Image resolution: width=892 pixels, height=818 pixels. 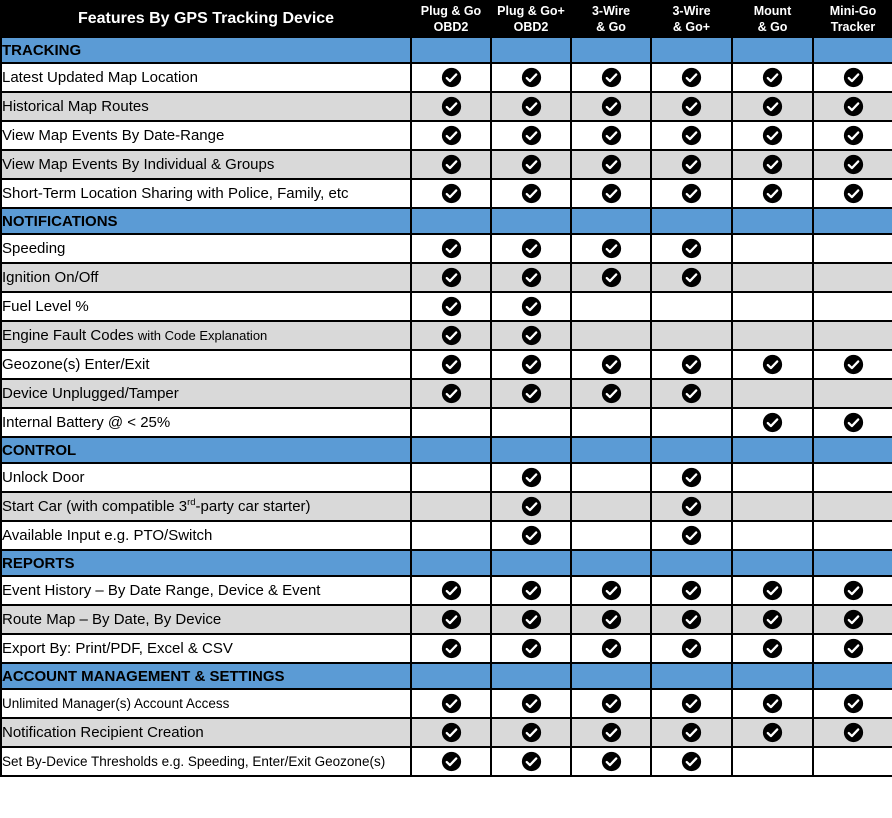 What do you see at coordinates (206, 563) in the screenshot?
I see `section-header-label: REPORTS` at bounding box center [206, 563].